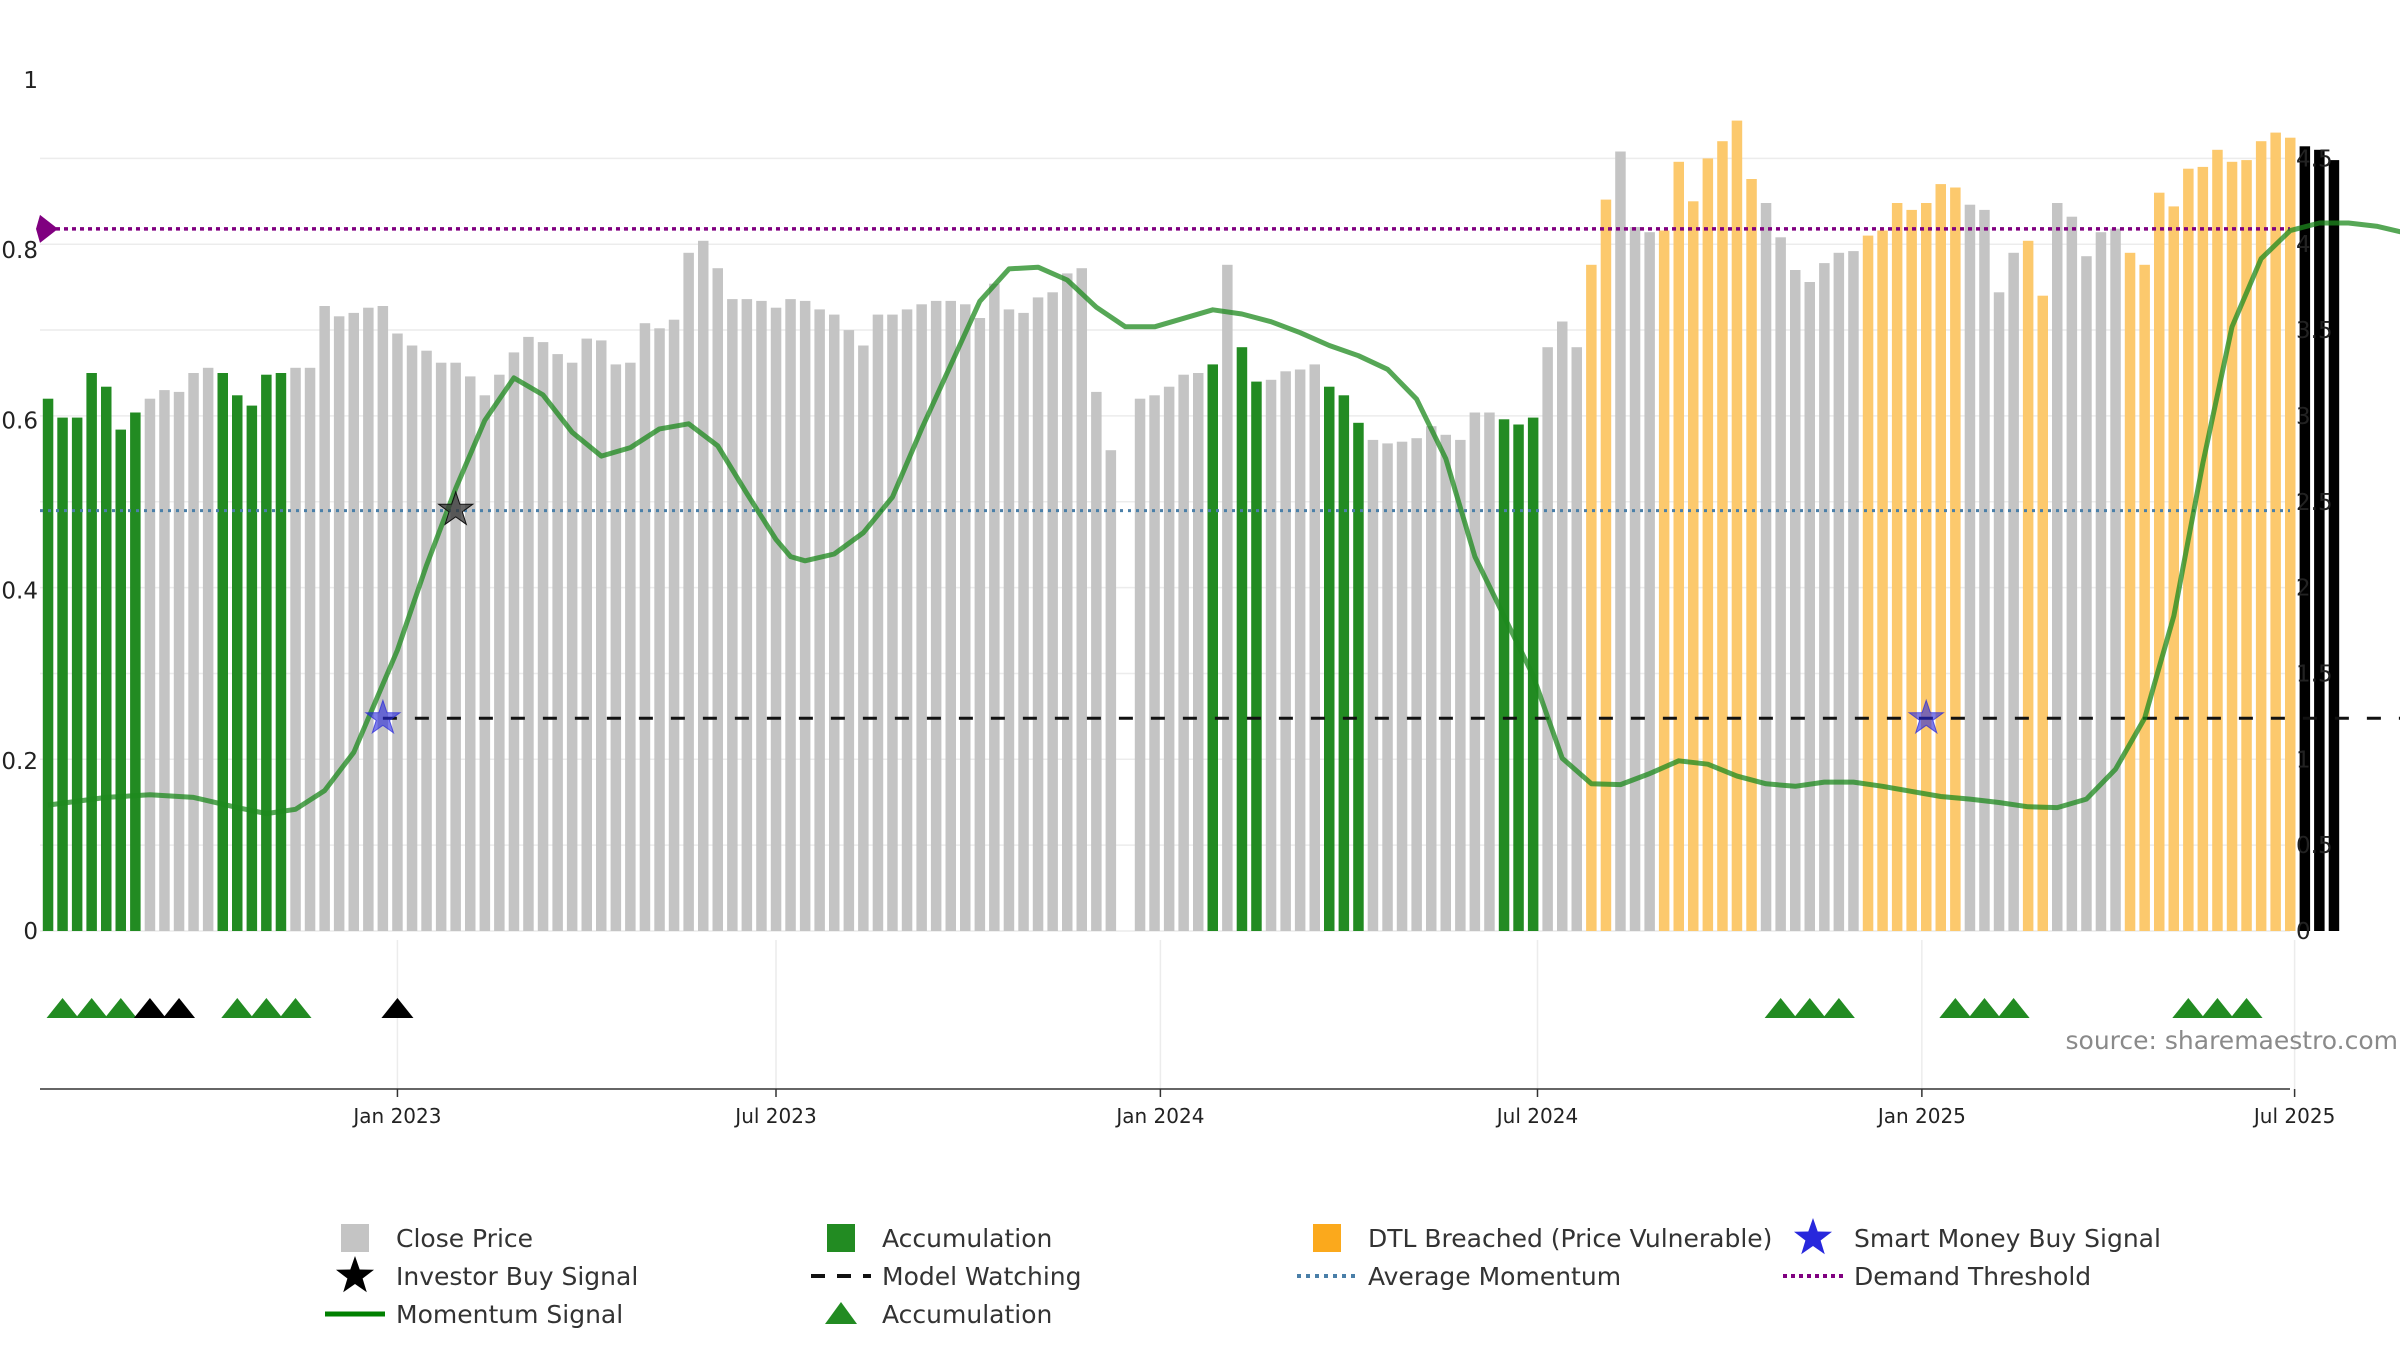 This screenshot has height=1350, width=2400. Describe the element at coordinates (2314, 159) in the screenshot. I see `right-tick-label: 4.5` at that location.